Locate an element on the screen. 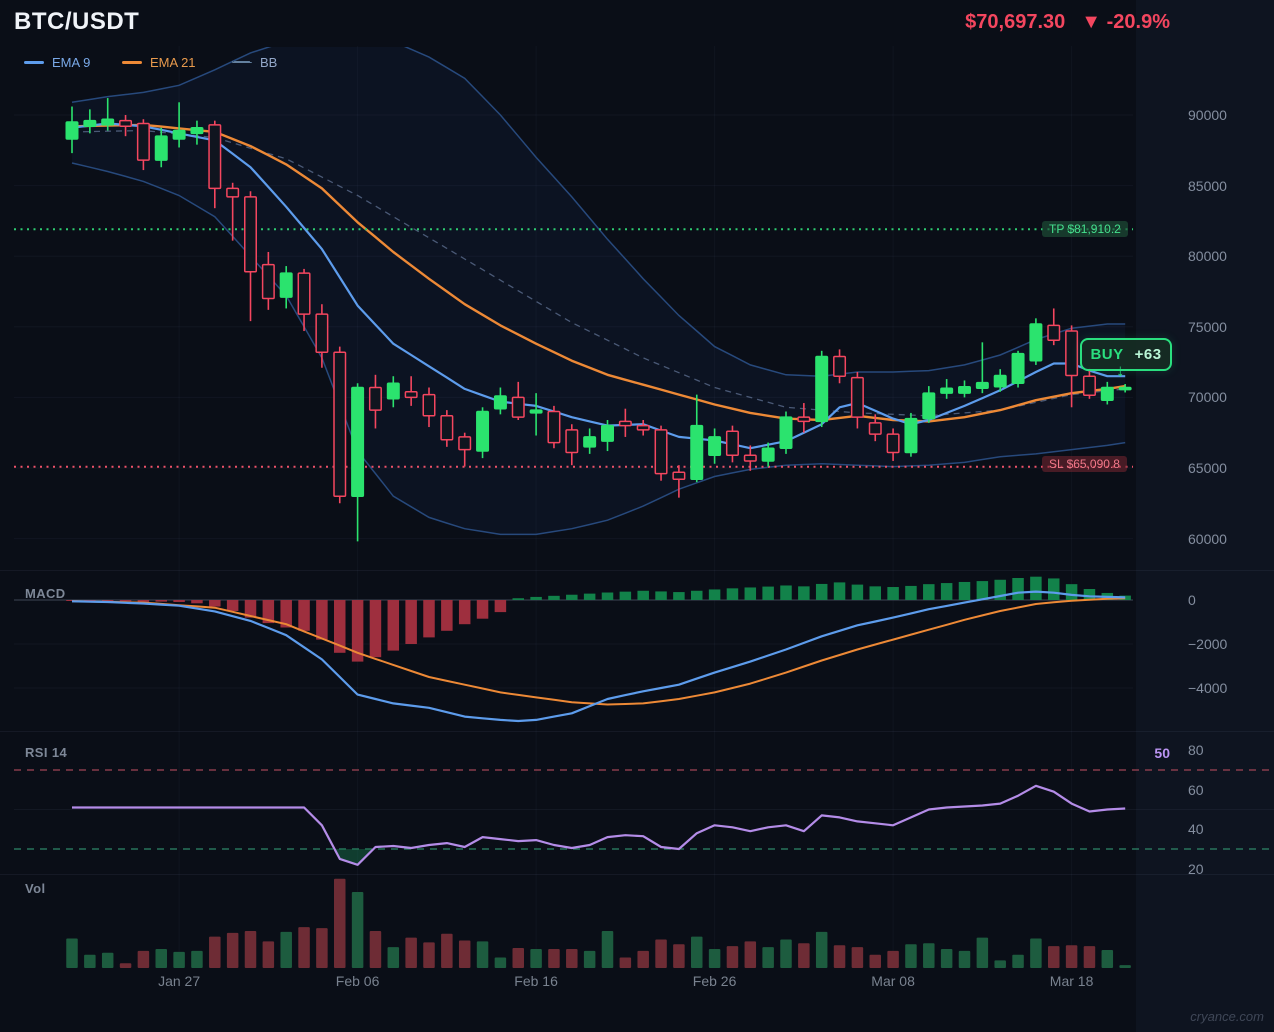  rsi-line is located at coordinates (599, 825).